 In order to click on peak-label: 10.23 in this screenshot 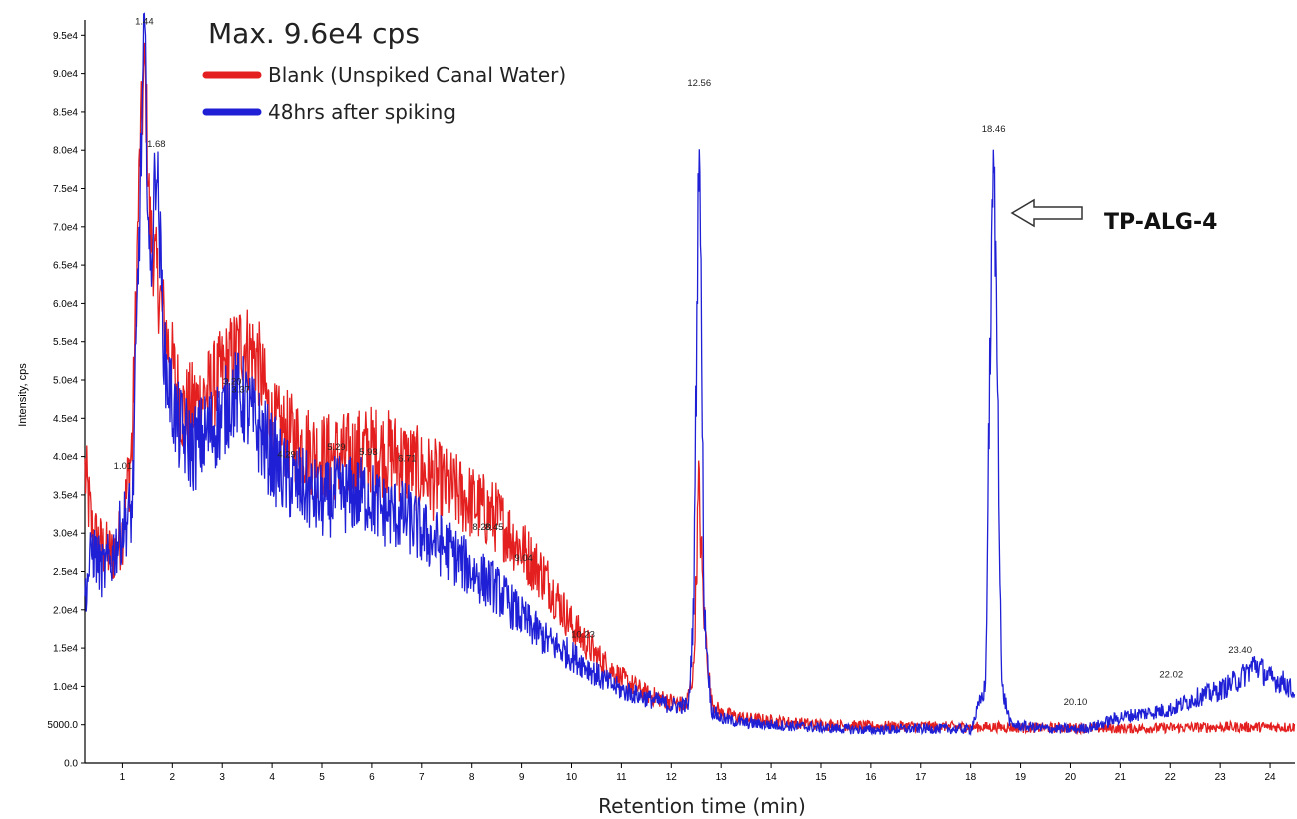, I will do `click(583, 634)`.